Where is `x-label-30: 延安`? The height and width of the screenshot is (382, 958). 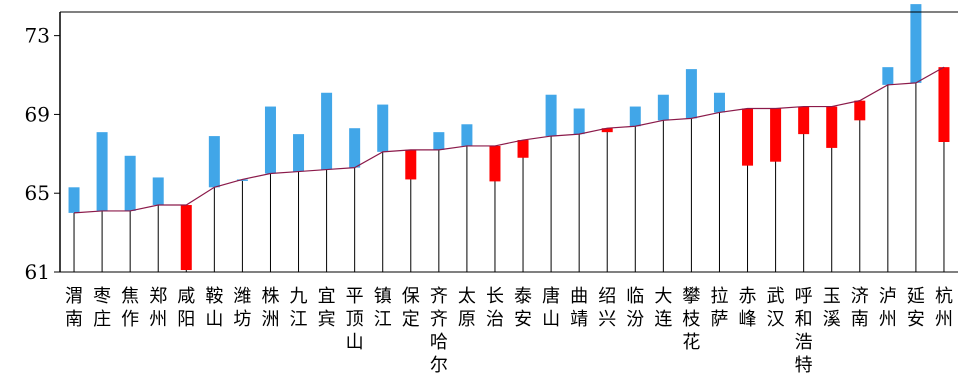
x-label-30: 延安 is located at coordinates (916, 308).